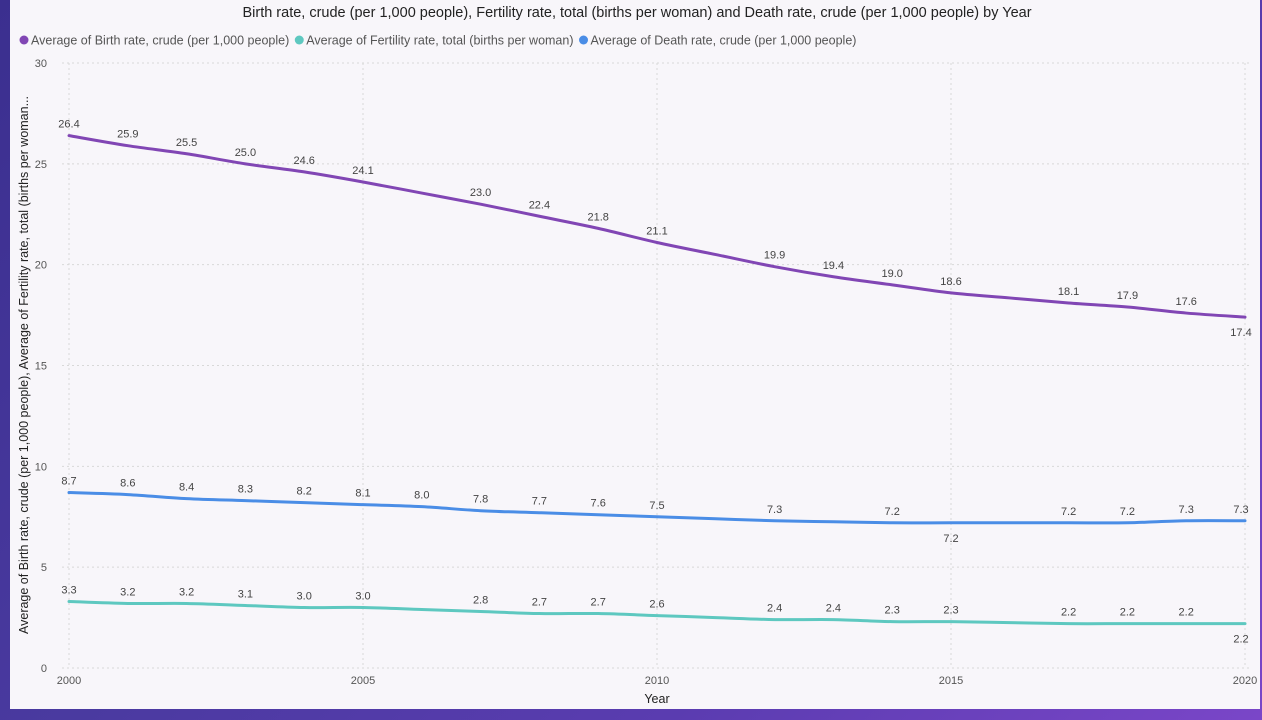  I want to click on data-label: 17.9, so click(1127, 296).